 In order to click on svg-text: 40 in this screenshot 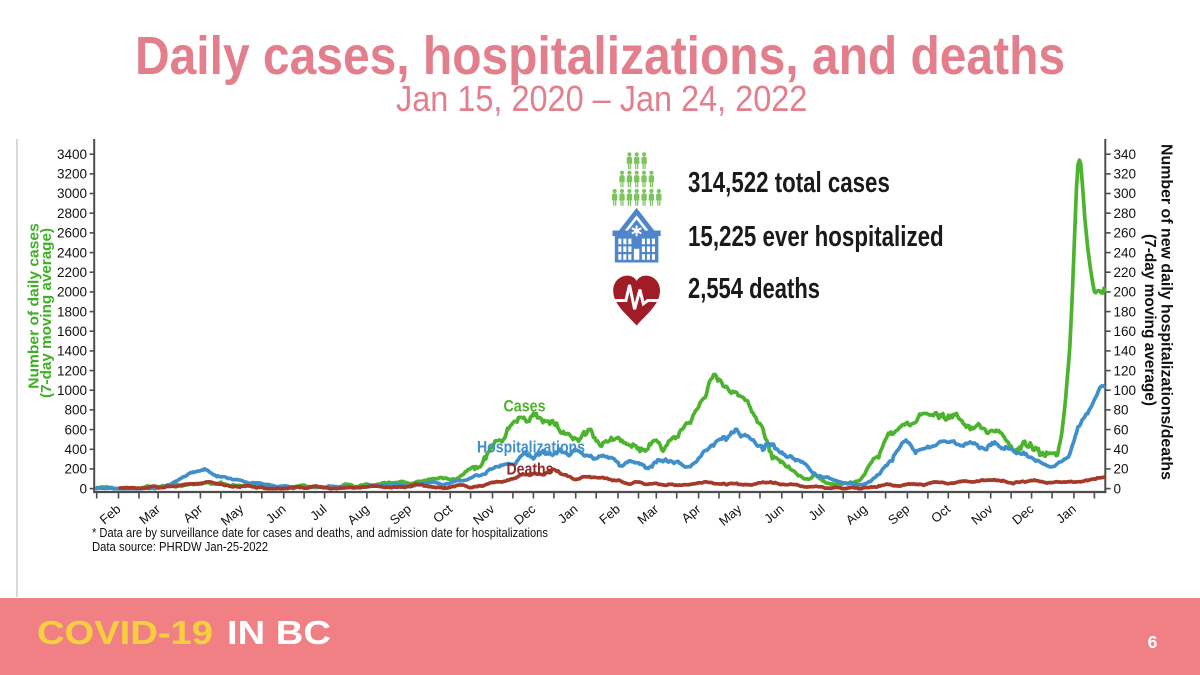, I will do `click(1121, 449)`.